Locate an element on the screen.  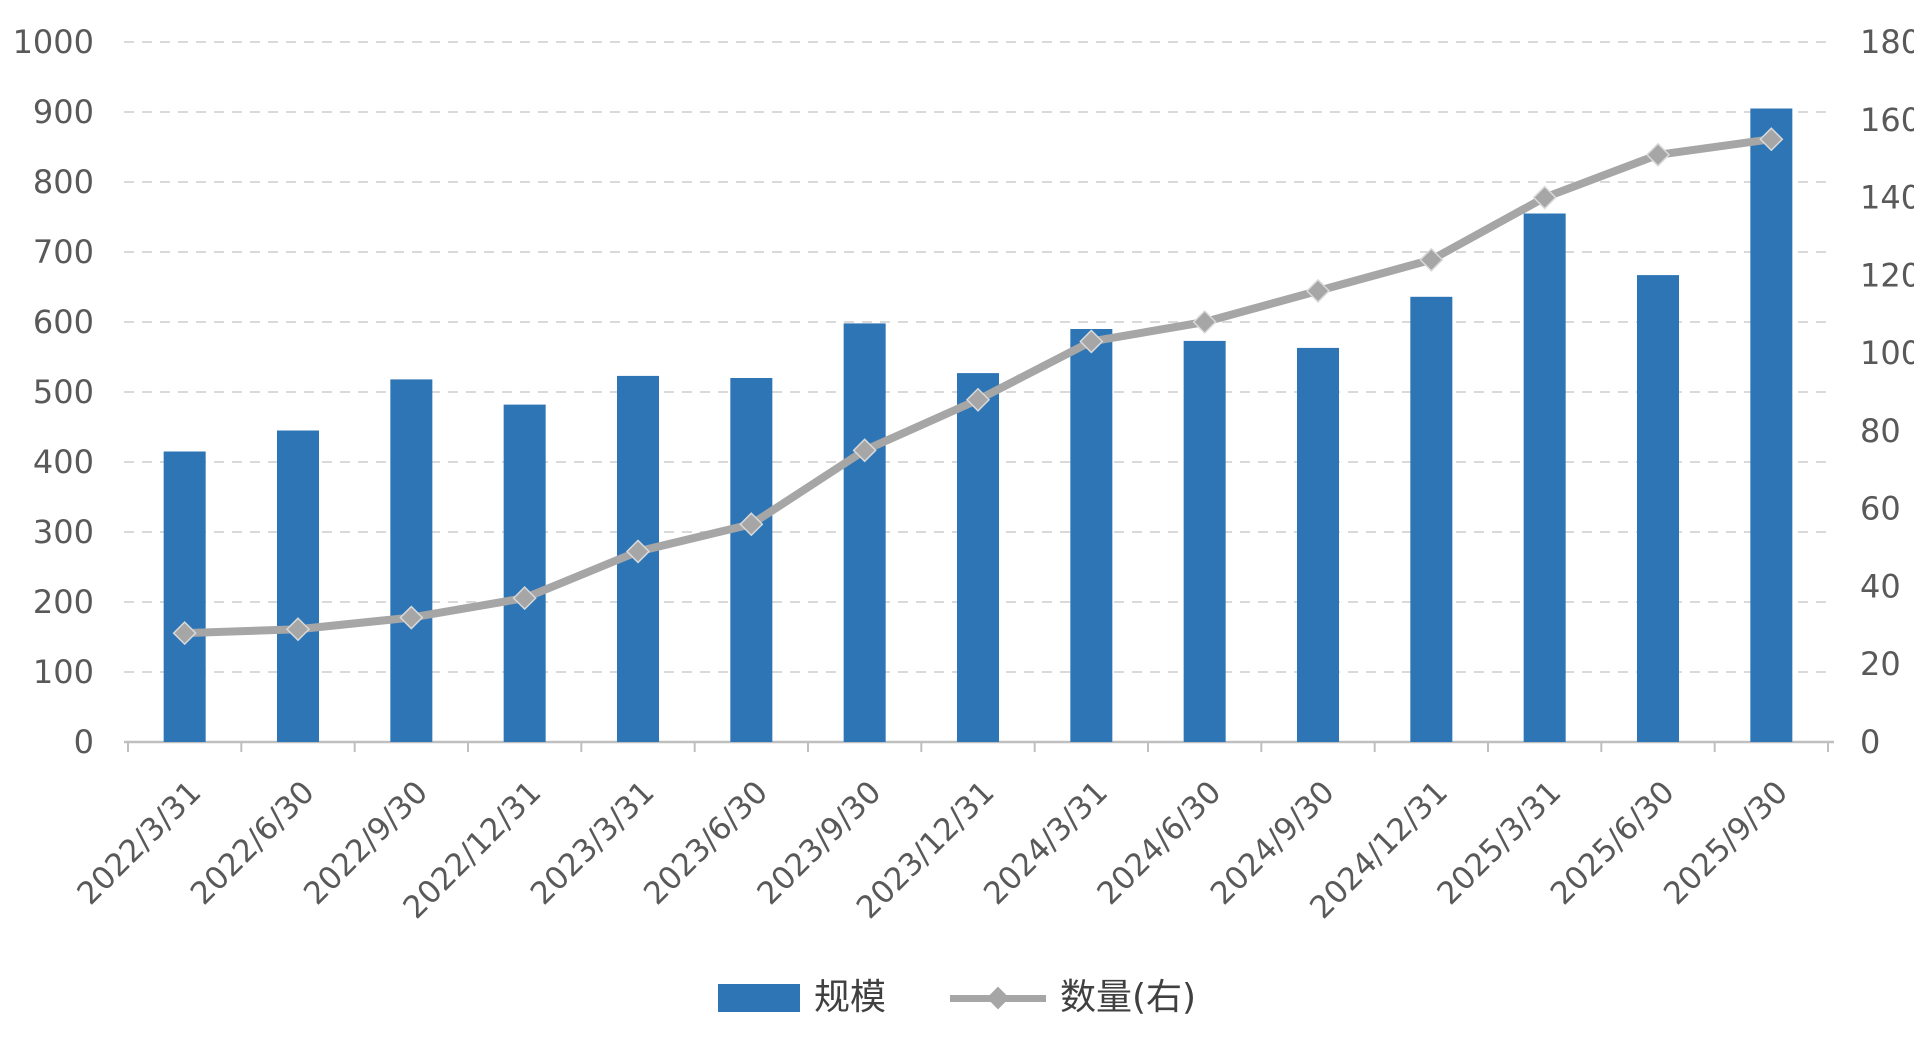
right-axis-tick-label: 140 is located at coordinates (1887, 198).